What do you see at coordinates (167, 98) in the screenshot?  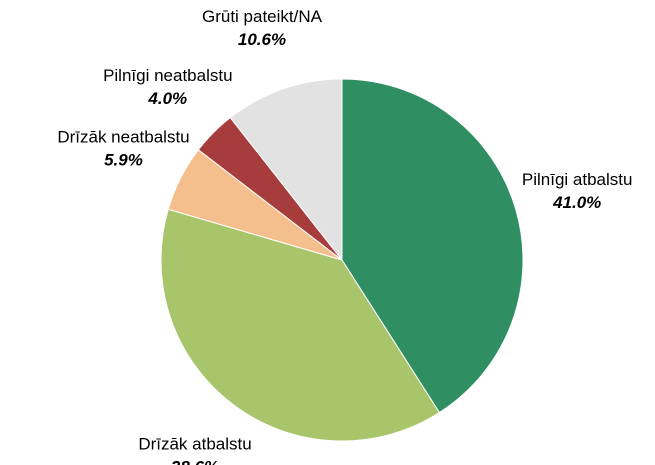 I see `slice-value: 4.0%` at bounding box center [167, 98].